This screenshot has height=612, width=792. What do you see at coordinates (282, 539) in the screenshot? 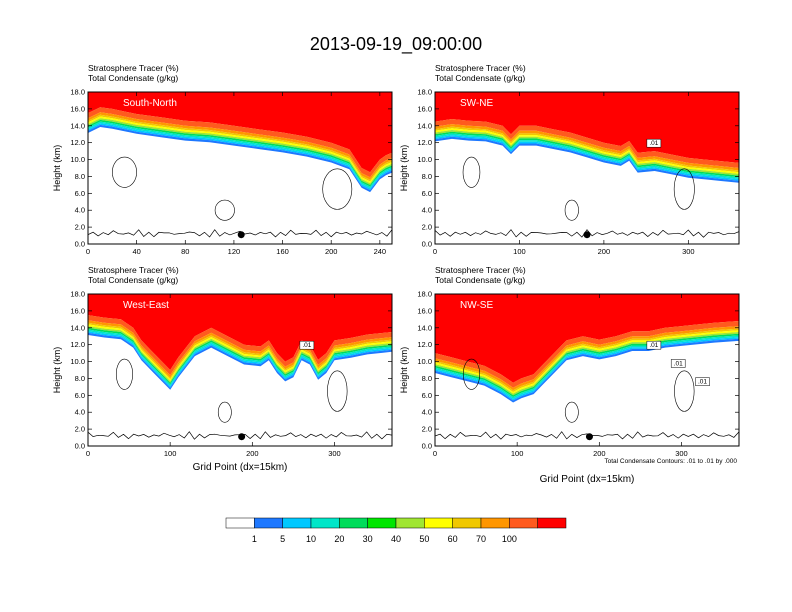
I see `colorbar-label: 5` at bounding box center [282, 539].